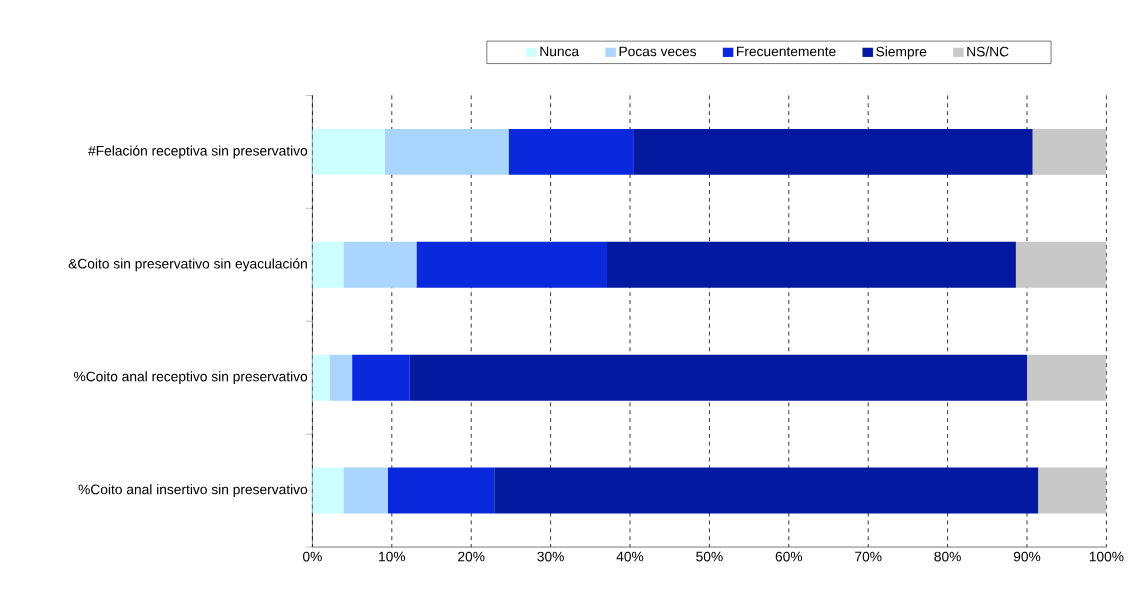 The width and height of the screenshot is (1131, 596). I want to click on x-tick-label: 70%, so click(868, 556).